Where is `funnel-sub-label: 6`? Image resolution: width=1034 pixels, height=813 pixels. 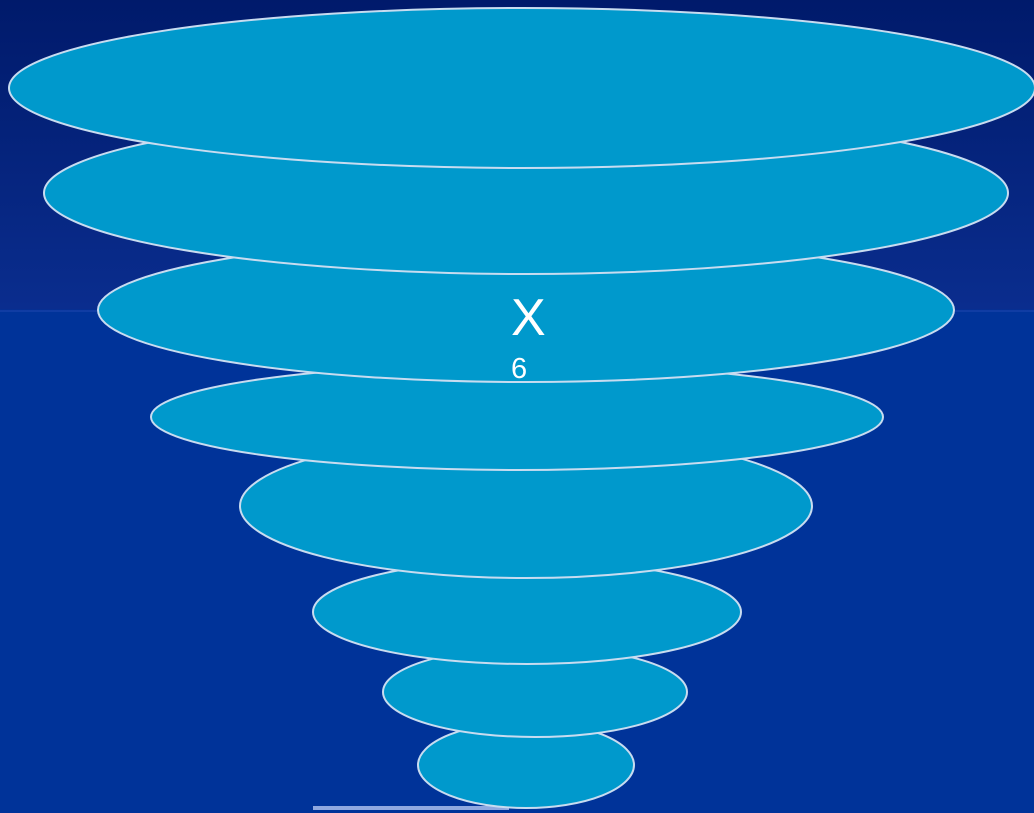
funnel-sub-label: 6 is located at coordinates (519, 369).